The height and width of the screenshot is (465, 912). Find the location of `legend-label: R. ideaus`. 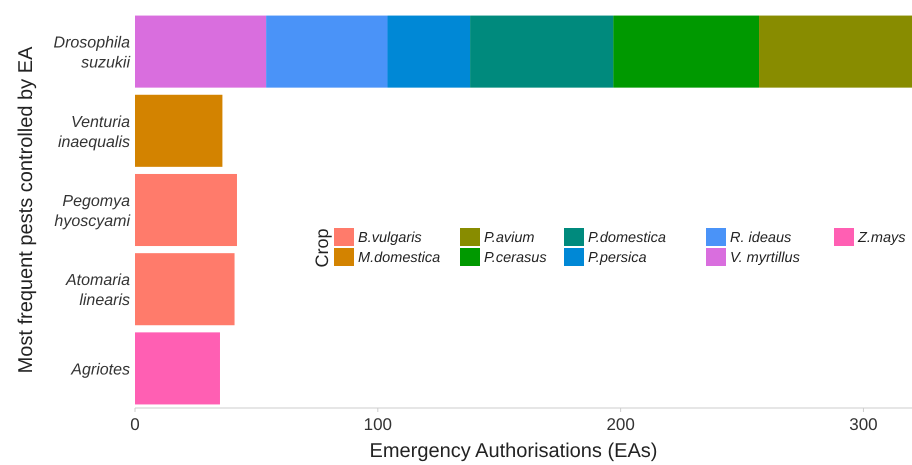

legend-label: R. ideaus is located at coordinates (761, 238).